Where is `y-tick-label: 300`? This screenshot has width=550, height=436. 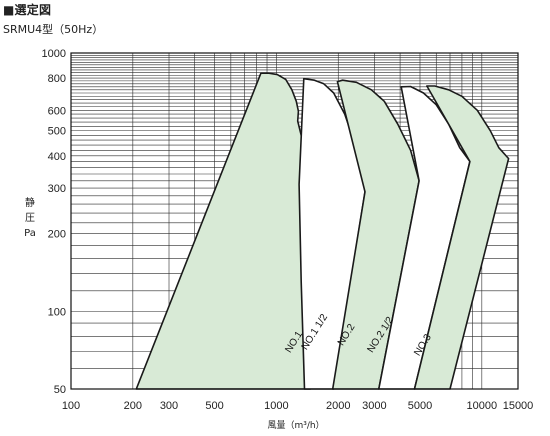
y-tick-label: 300 is located at coordinates (57, 189).